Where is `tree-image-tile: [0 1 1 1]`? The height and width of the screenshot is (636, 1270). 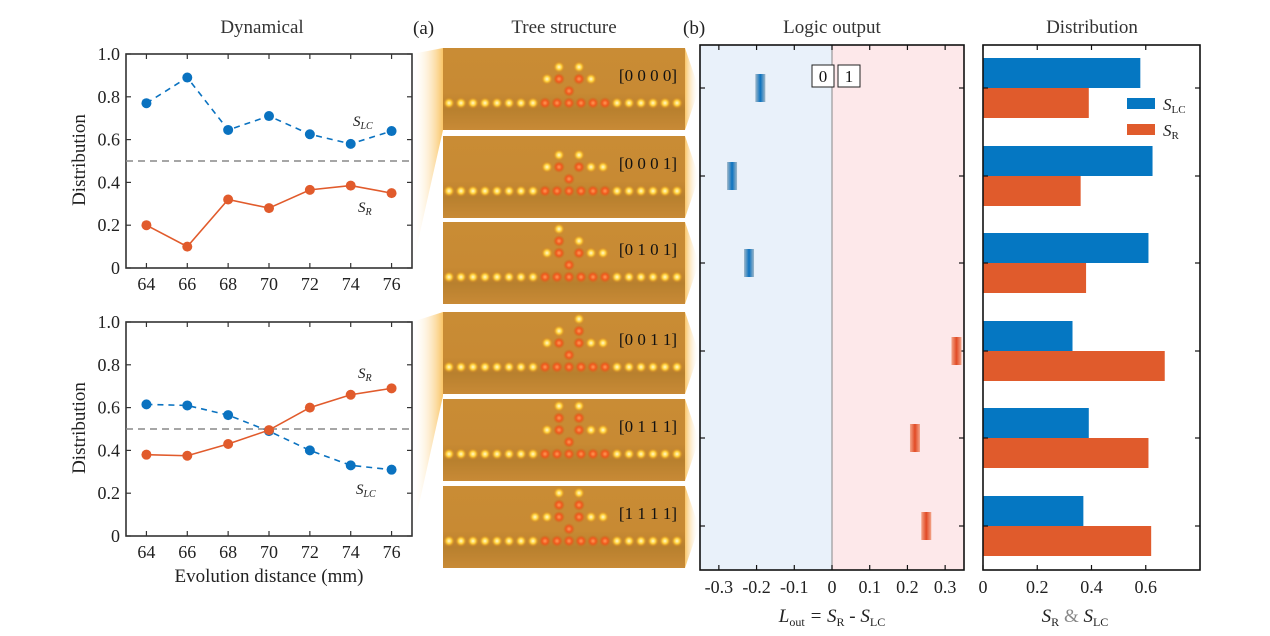
tree-image-tile: [0 1 1 1] is located at coordinates (571, 440).